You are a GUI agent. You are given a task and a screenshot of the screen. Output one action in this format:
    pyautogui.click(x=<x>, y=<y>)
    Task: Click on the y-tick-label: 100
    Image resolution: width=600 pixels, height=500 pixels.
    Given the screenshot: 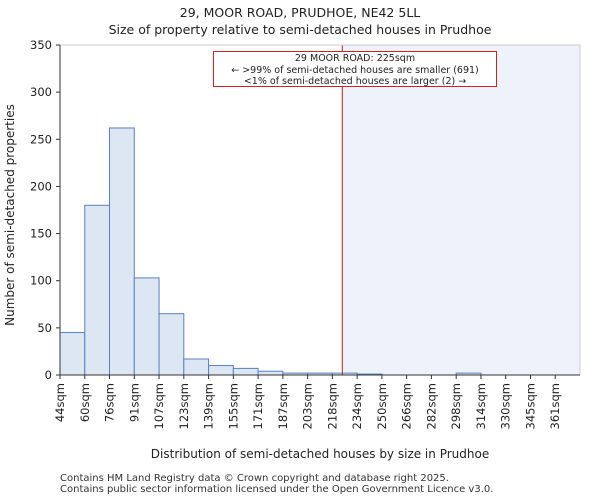 What is the action you would take?
    pyautogui.click(x=41, y=281)
    